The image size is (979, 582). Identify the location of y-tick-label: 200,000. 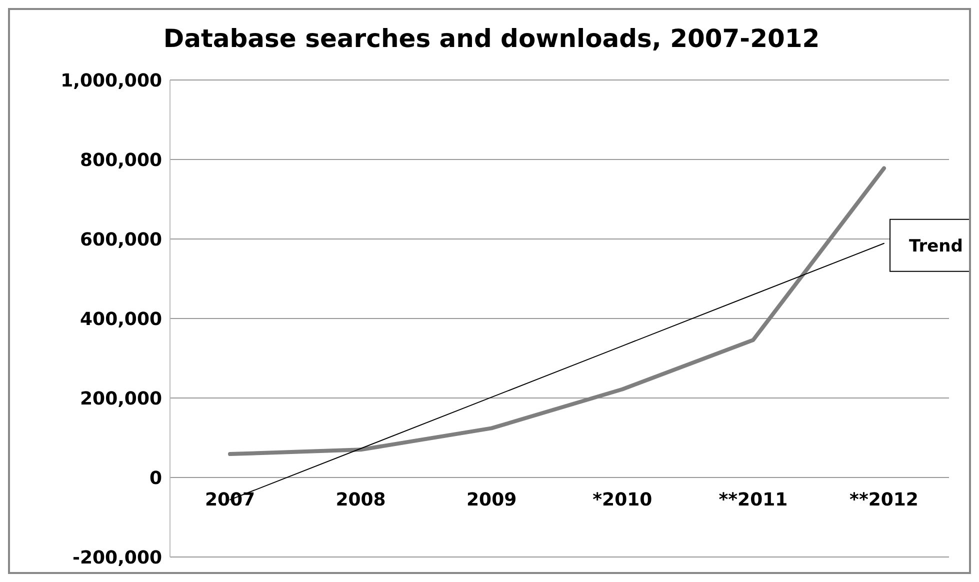
(121, 399).